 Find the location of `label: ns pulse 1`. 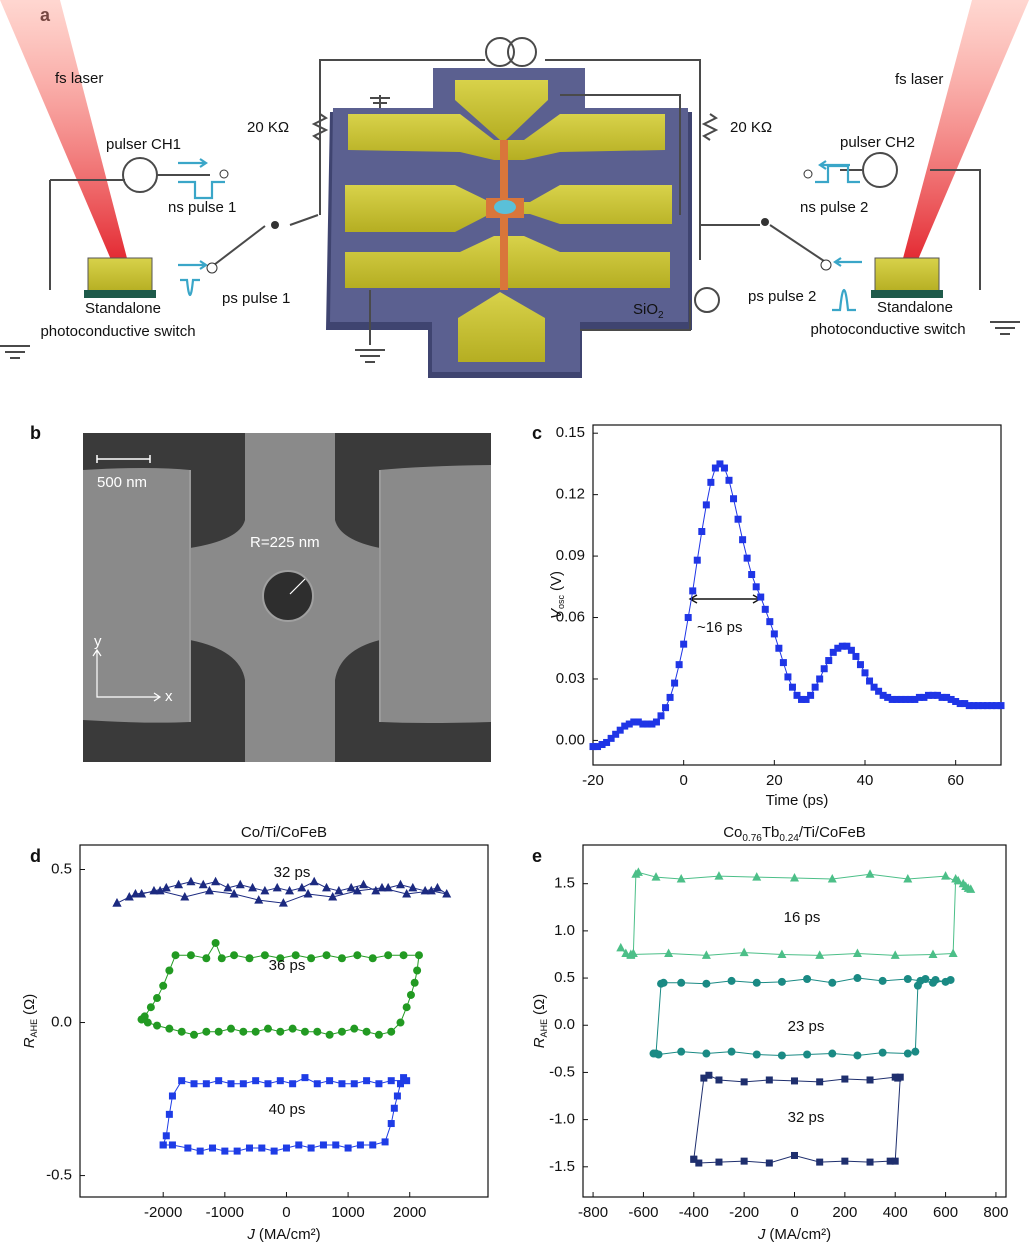

label: ns pulse 1 is located at coordinates (202, 207).